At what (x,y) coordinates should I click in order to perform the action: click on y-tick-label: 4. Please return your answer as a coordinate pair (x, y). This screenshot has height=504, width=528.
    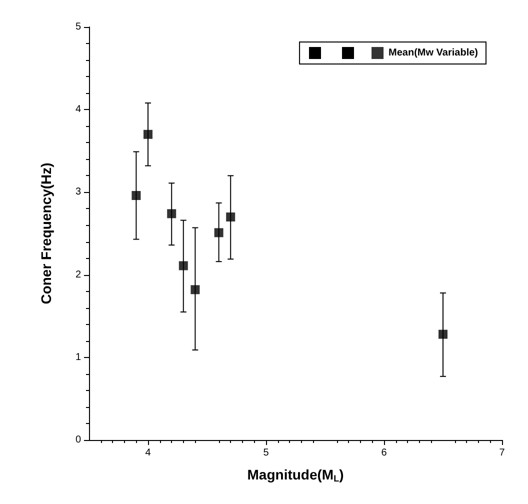
    Looking at the image, I should click on (78, 110).